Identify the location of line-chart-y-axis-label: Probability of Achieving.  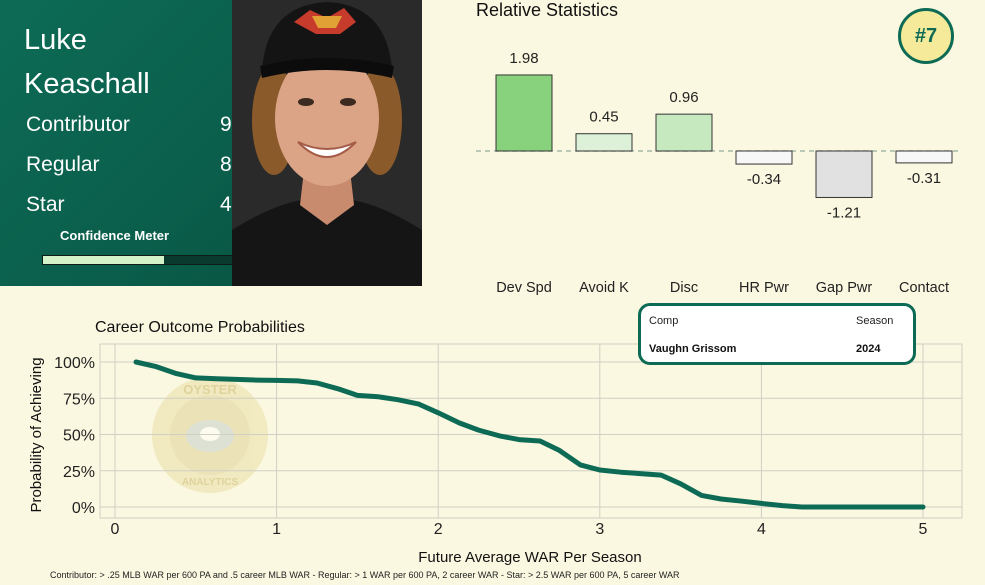
(36, 434).